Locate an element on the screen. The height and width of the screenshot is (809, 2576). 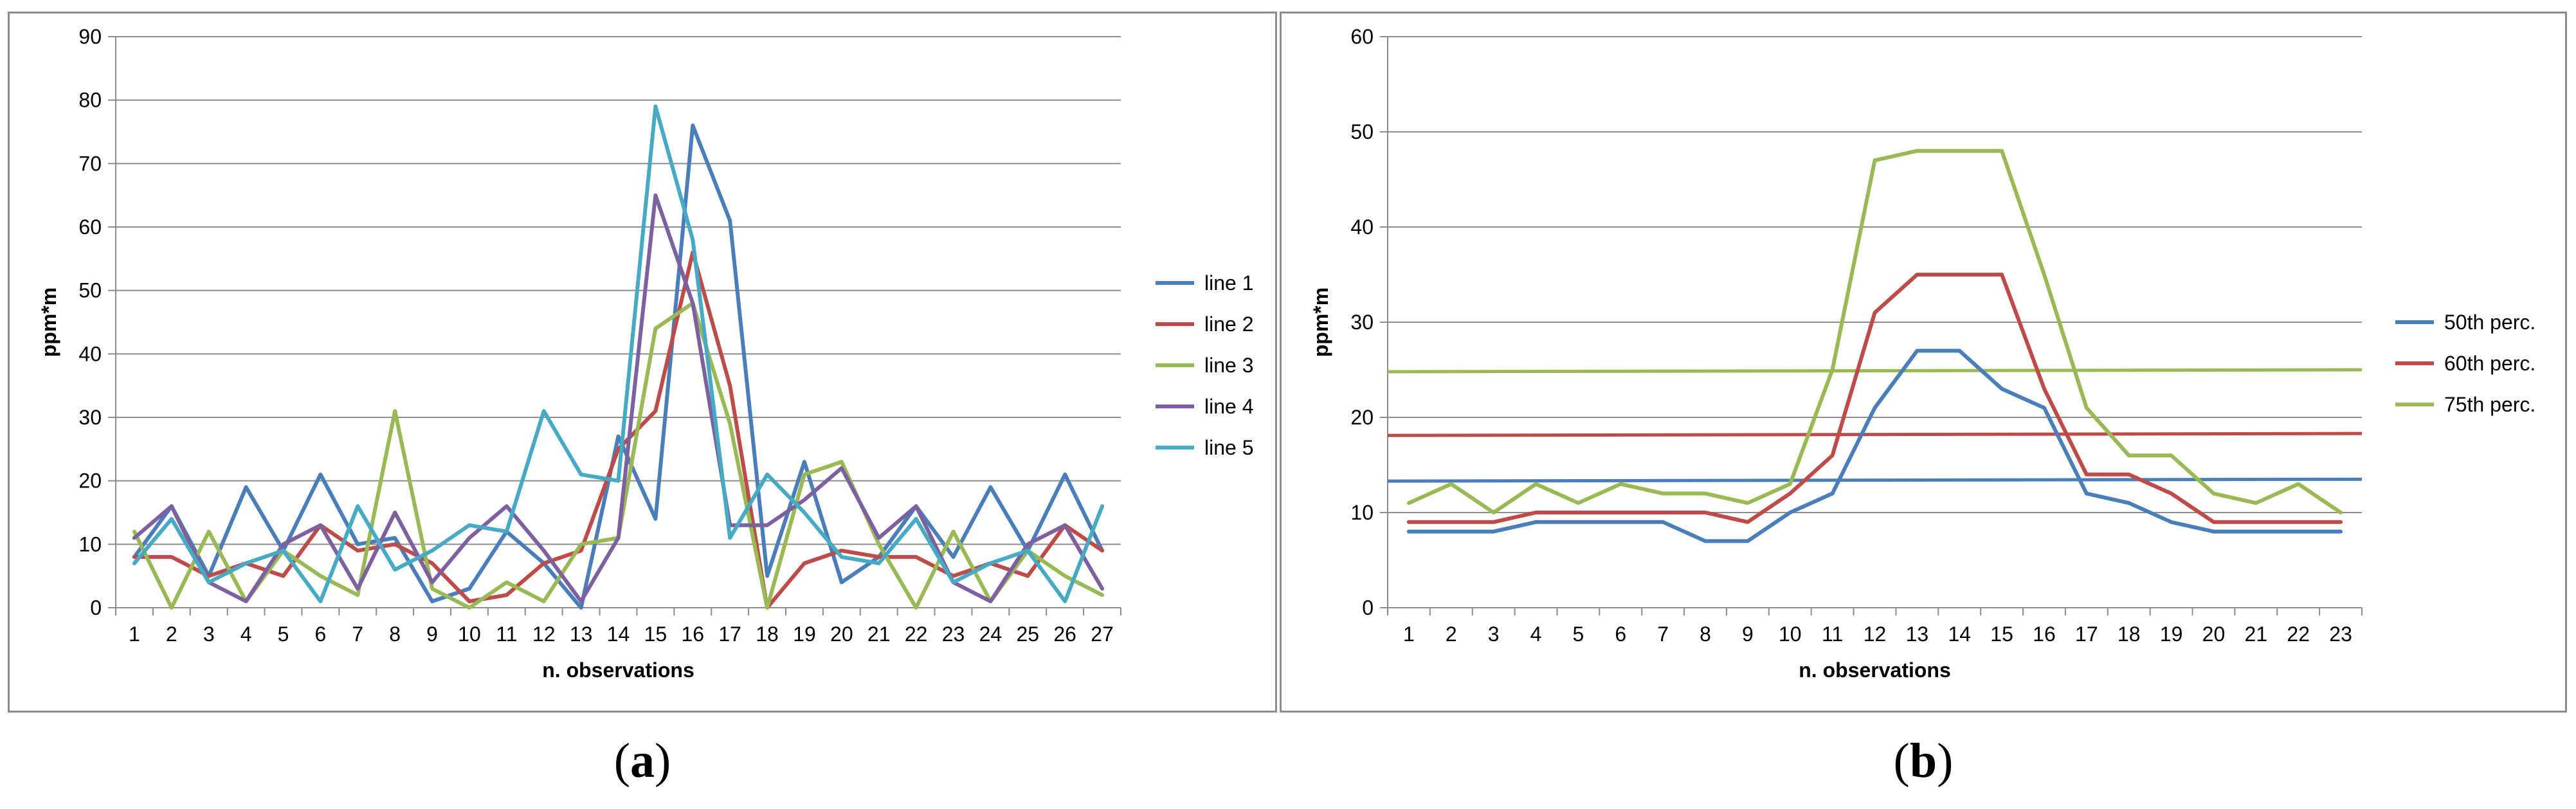
legend-label: line 3 is located at coordinates (1229, 365).